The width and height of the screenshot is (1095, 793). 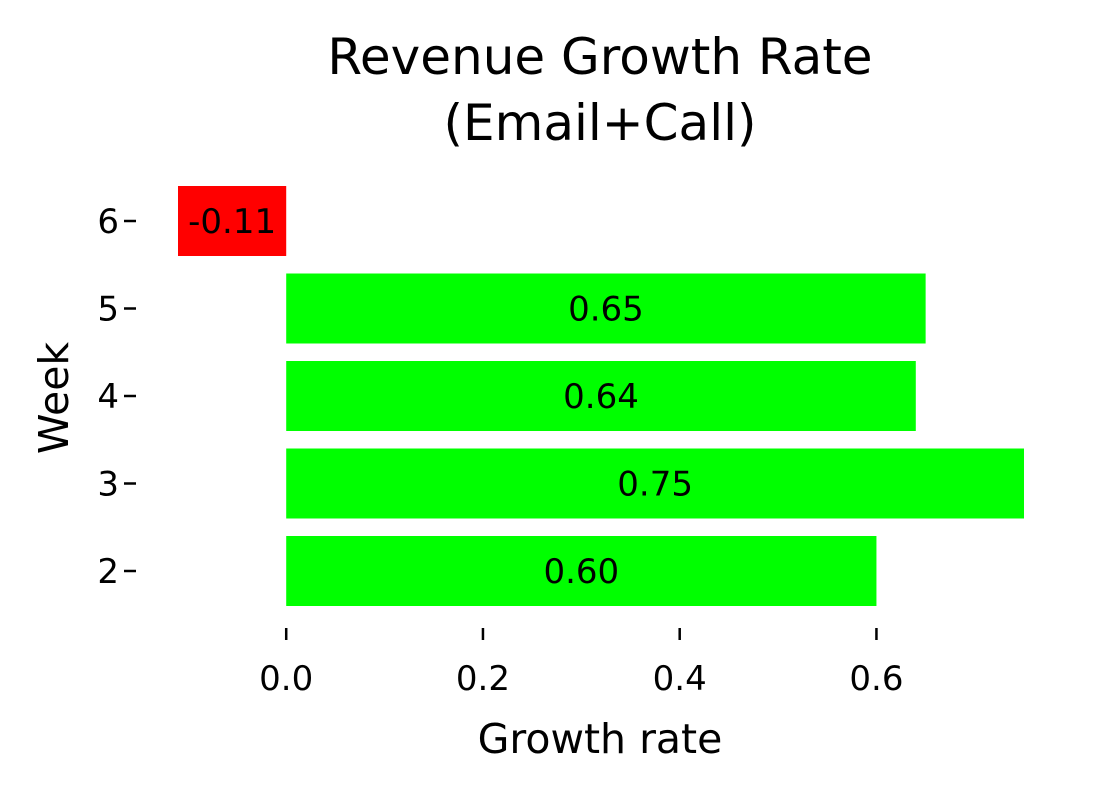 I want to click on bar-value-label: 0.60, so click(x=581, y=572).